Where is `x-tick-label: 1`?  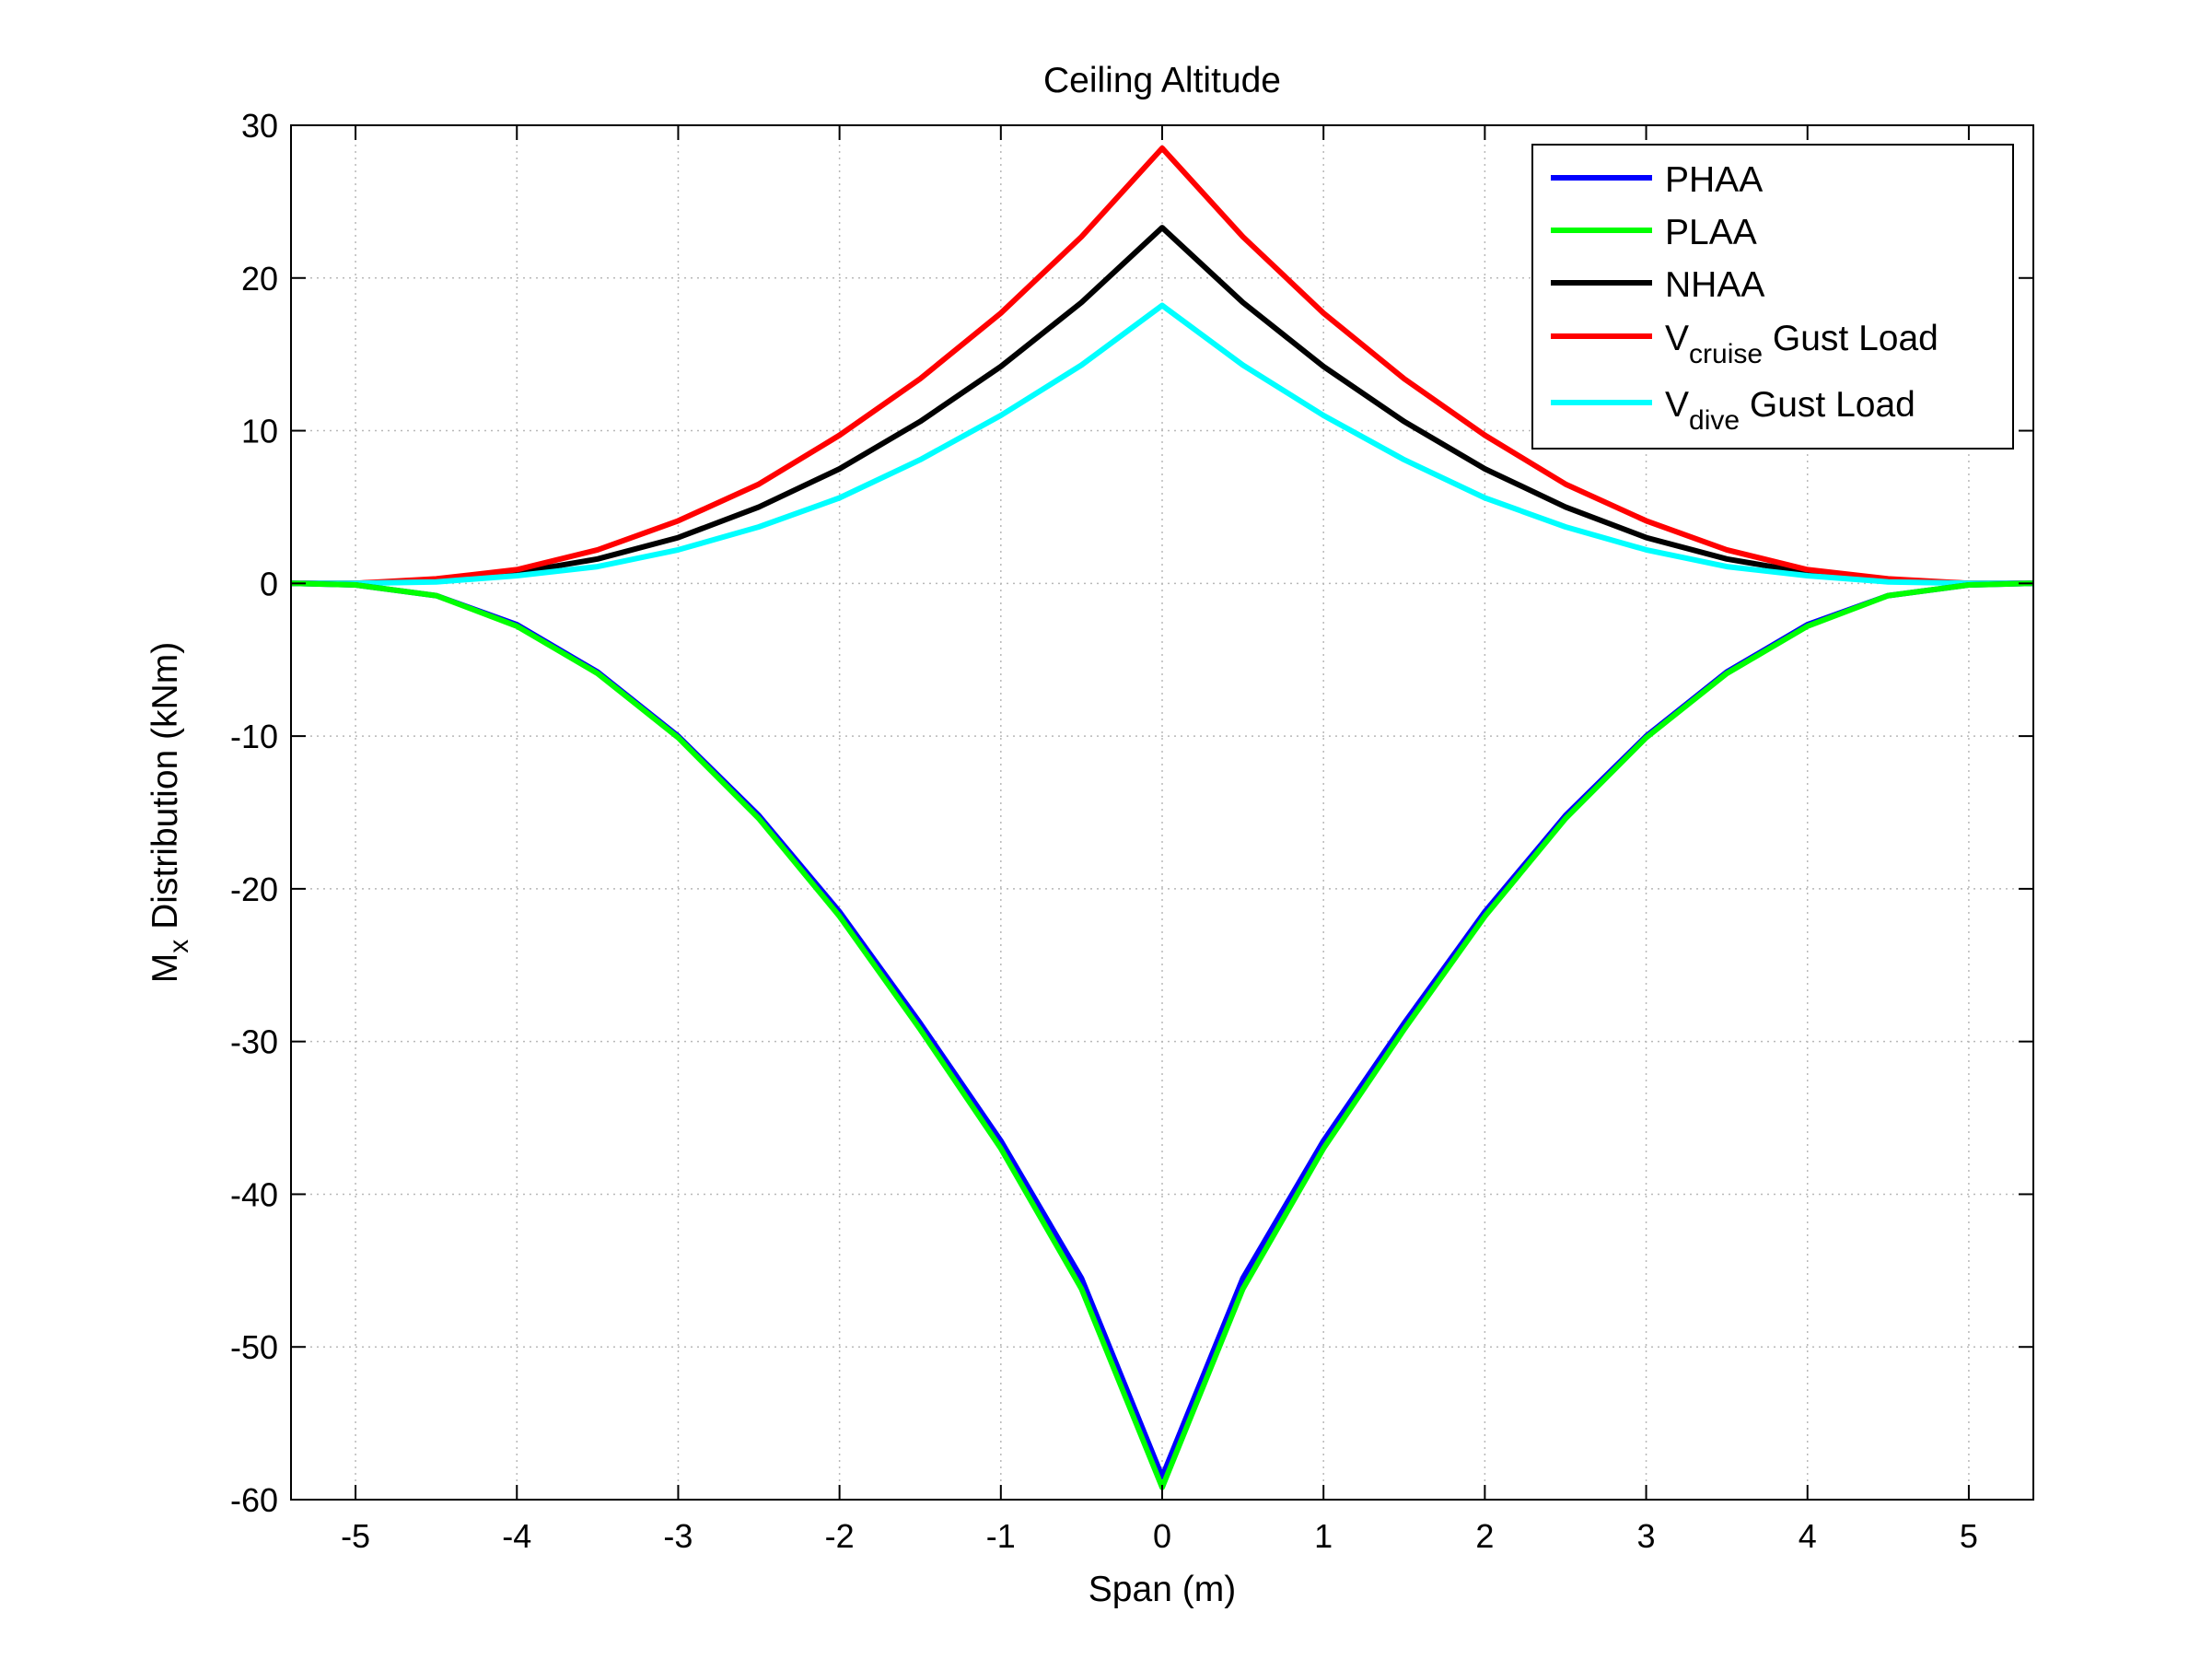 x-tick-label: 1 is located at coordinates (1324, 1536).